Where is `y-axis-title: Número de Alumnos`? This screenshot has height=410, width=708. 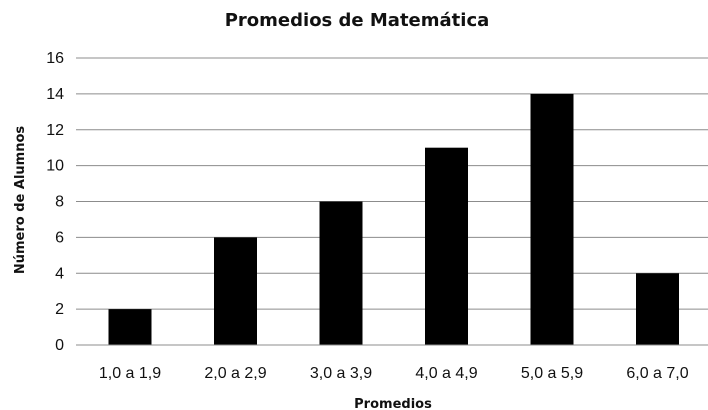 y-axis-title: Número de Alumnos is located at coordinates (20, 200).